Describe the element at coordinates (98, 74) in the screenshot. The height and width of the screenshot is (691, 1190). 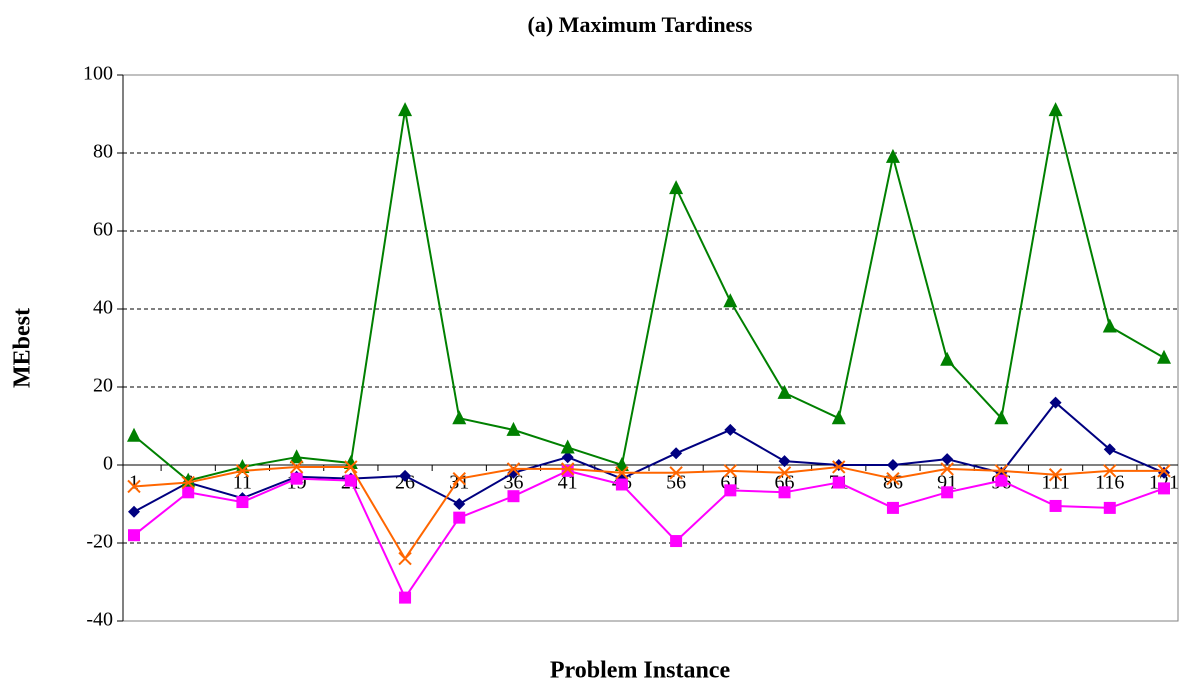
I see `y-tick-label: 100` at that location.